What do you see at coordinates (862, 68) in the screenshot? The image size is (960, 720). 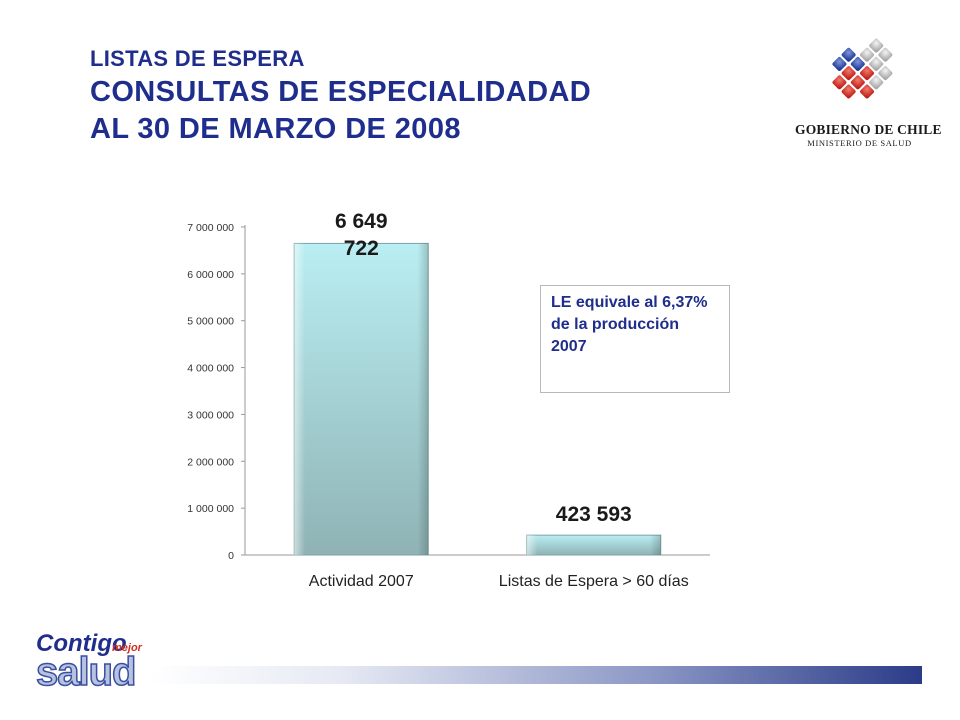 I see `government-emblem-icon` at bounding box center [862, 68].